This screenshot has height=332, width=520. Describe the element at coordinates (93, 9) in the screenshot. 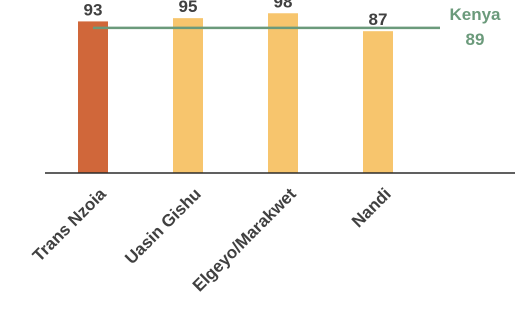

I see `value-label-0: 93` at that location.